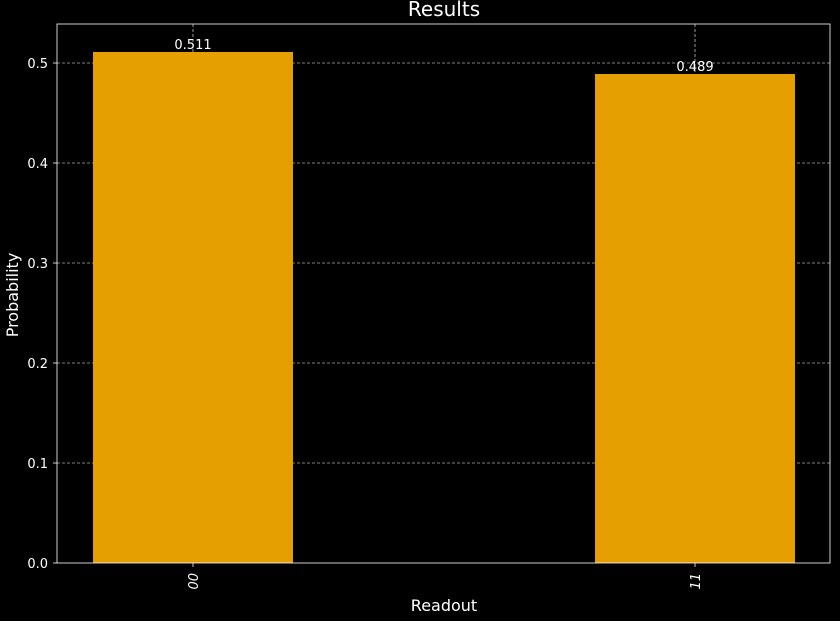  What do you see at coordinates (37, 264) in the screenshot?
I see `y-tick-label: 0.3` at bounding box center [37, 264].